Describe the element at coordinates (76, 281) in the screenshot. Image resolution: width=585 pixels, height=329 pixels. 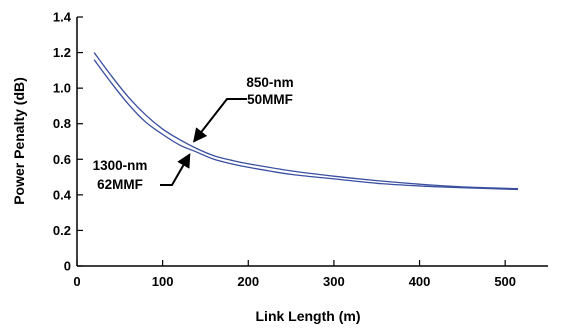
I see `x-tick-label: 0` at that location.